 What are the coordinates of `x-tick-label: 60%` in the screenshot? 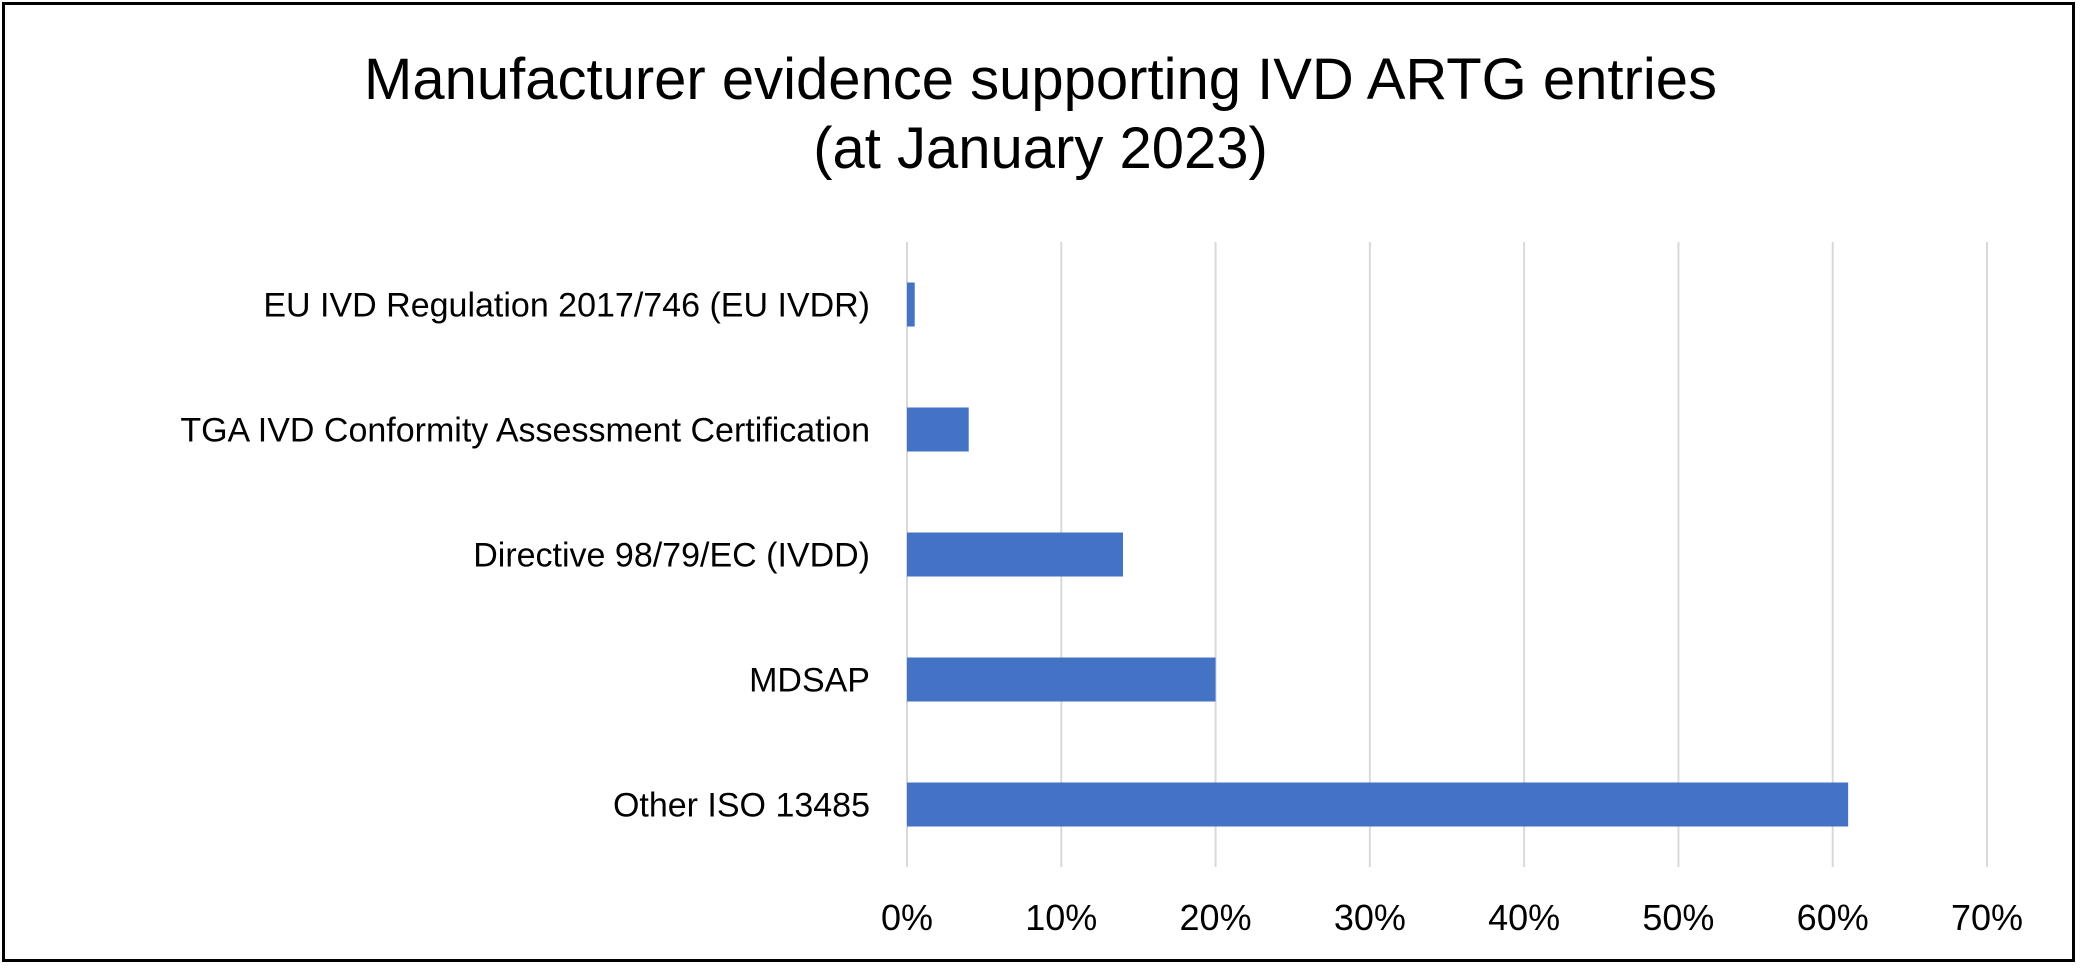 It's located at (1833, 917).